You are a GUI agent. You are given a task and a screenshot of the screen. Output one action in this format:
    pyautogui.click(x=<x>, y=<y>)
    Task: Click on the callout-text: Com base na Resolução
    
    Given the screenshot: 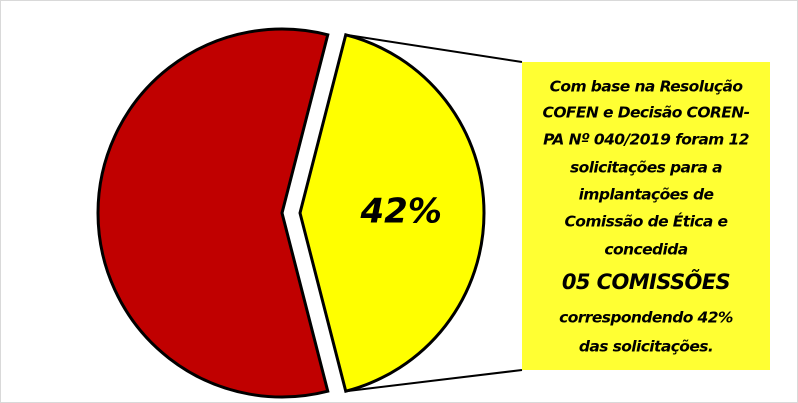 What is the action you would take?
    pyautogui.click(x=647, y=87)
    